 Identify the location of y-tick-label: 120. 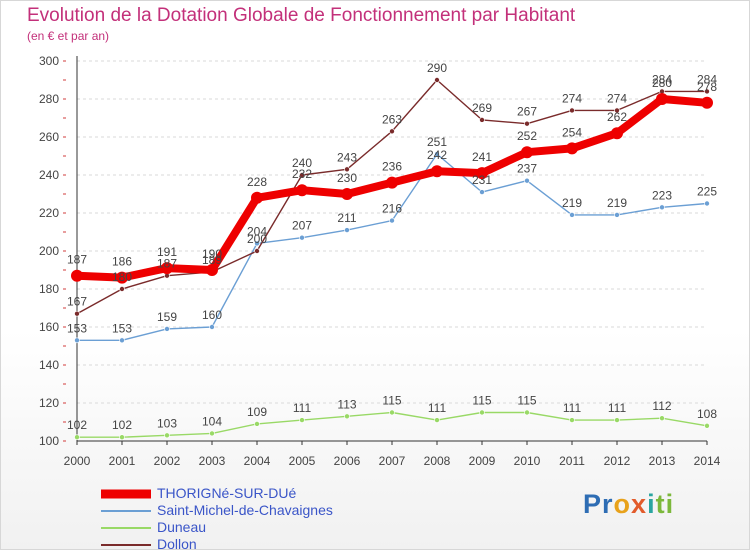
(49, 403).